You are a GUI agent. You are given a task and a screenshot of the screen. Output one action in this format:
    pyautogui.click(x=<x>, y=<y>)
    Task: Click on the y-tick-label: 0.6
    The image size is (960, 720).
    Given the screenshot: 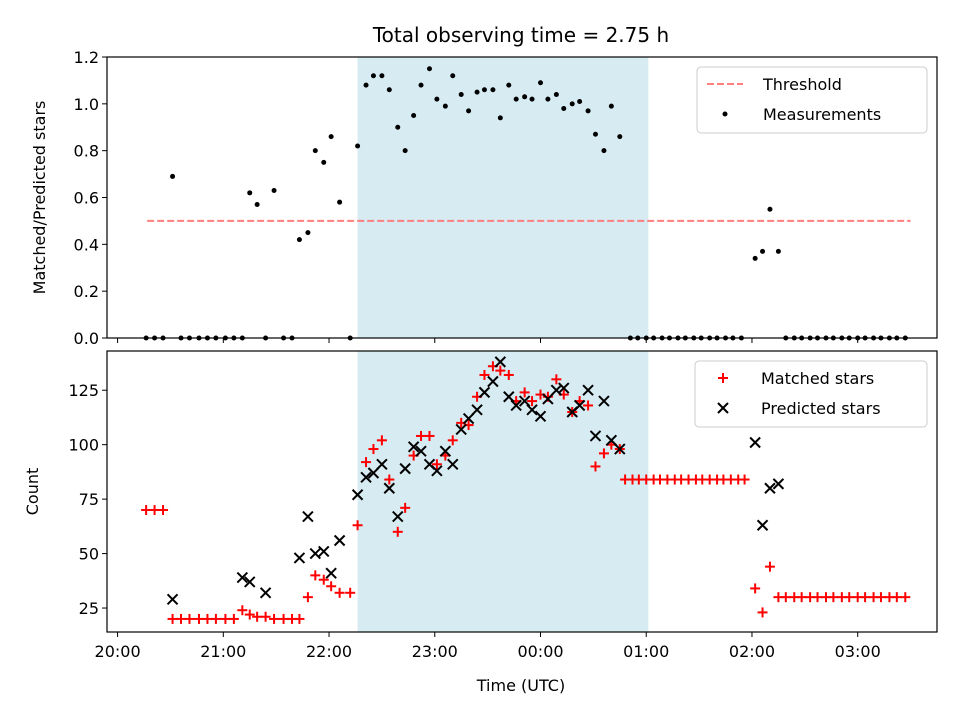 What is the action you would take?
    pyautogui.click(x=86, y=198)
    